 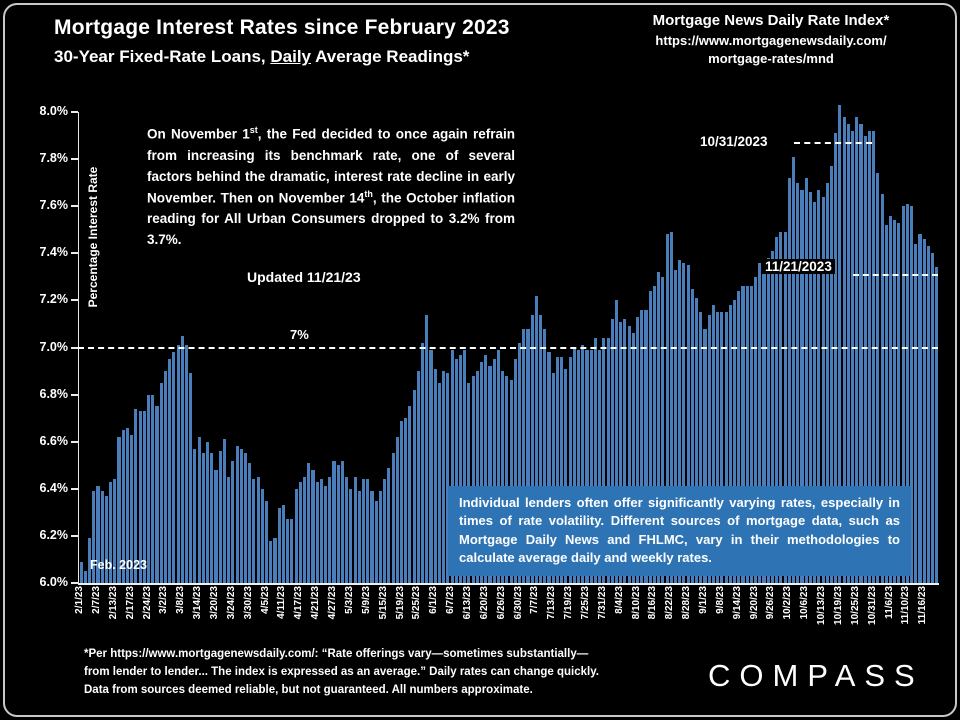 What do you see at coordinates (895, 274) in the screenshot?
I see `reference-line-11/21/2023` at bounding box center [895, 274].